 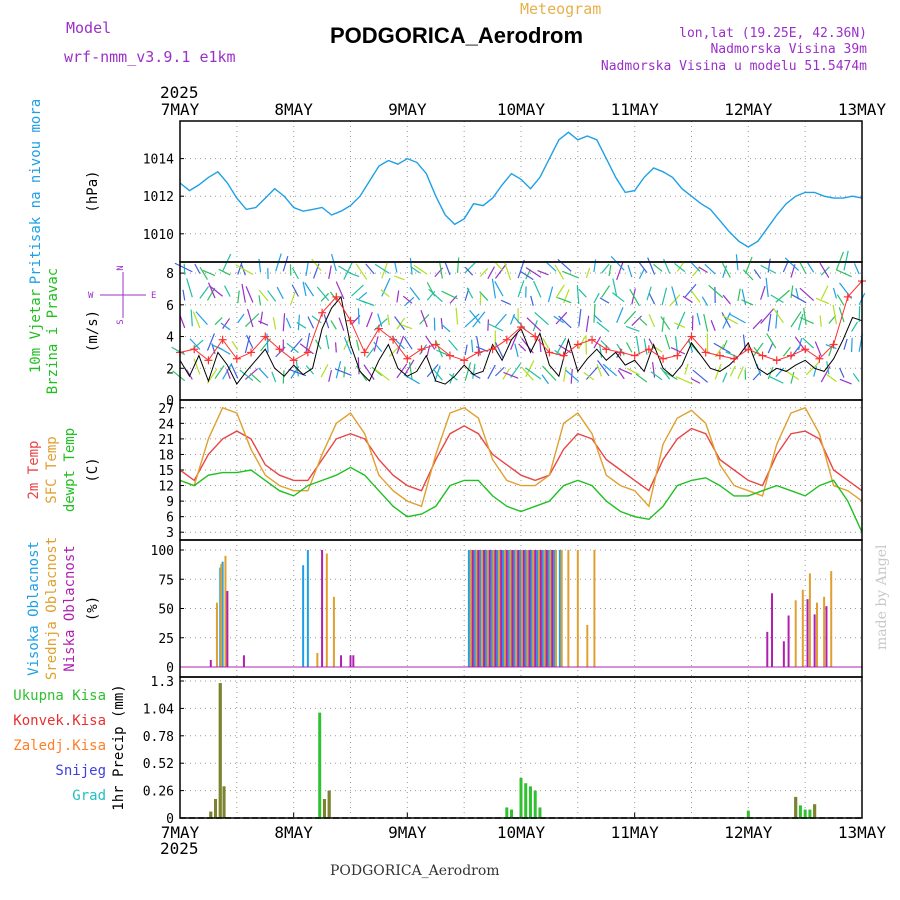 I want to click on legend-label: Grad, so click(x=89, y=796).